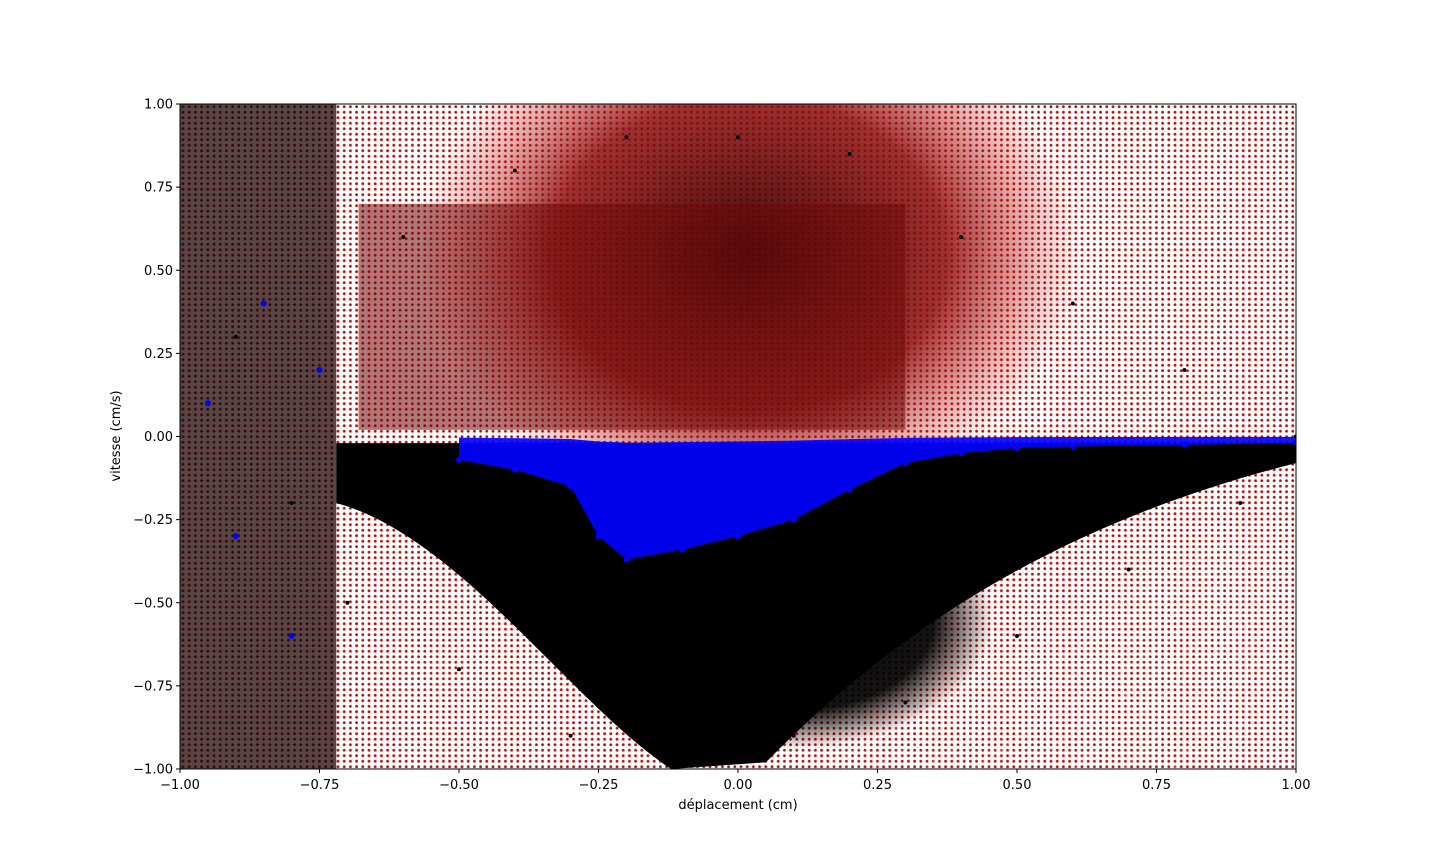 The image size is (1440, 864). Describe the element at coordinates (158, 105) in the screenshot. I see `y-tick-label: 1.00` at that location.